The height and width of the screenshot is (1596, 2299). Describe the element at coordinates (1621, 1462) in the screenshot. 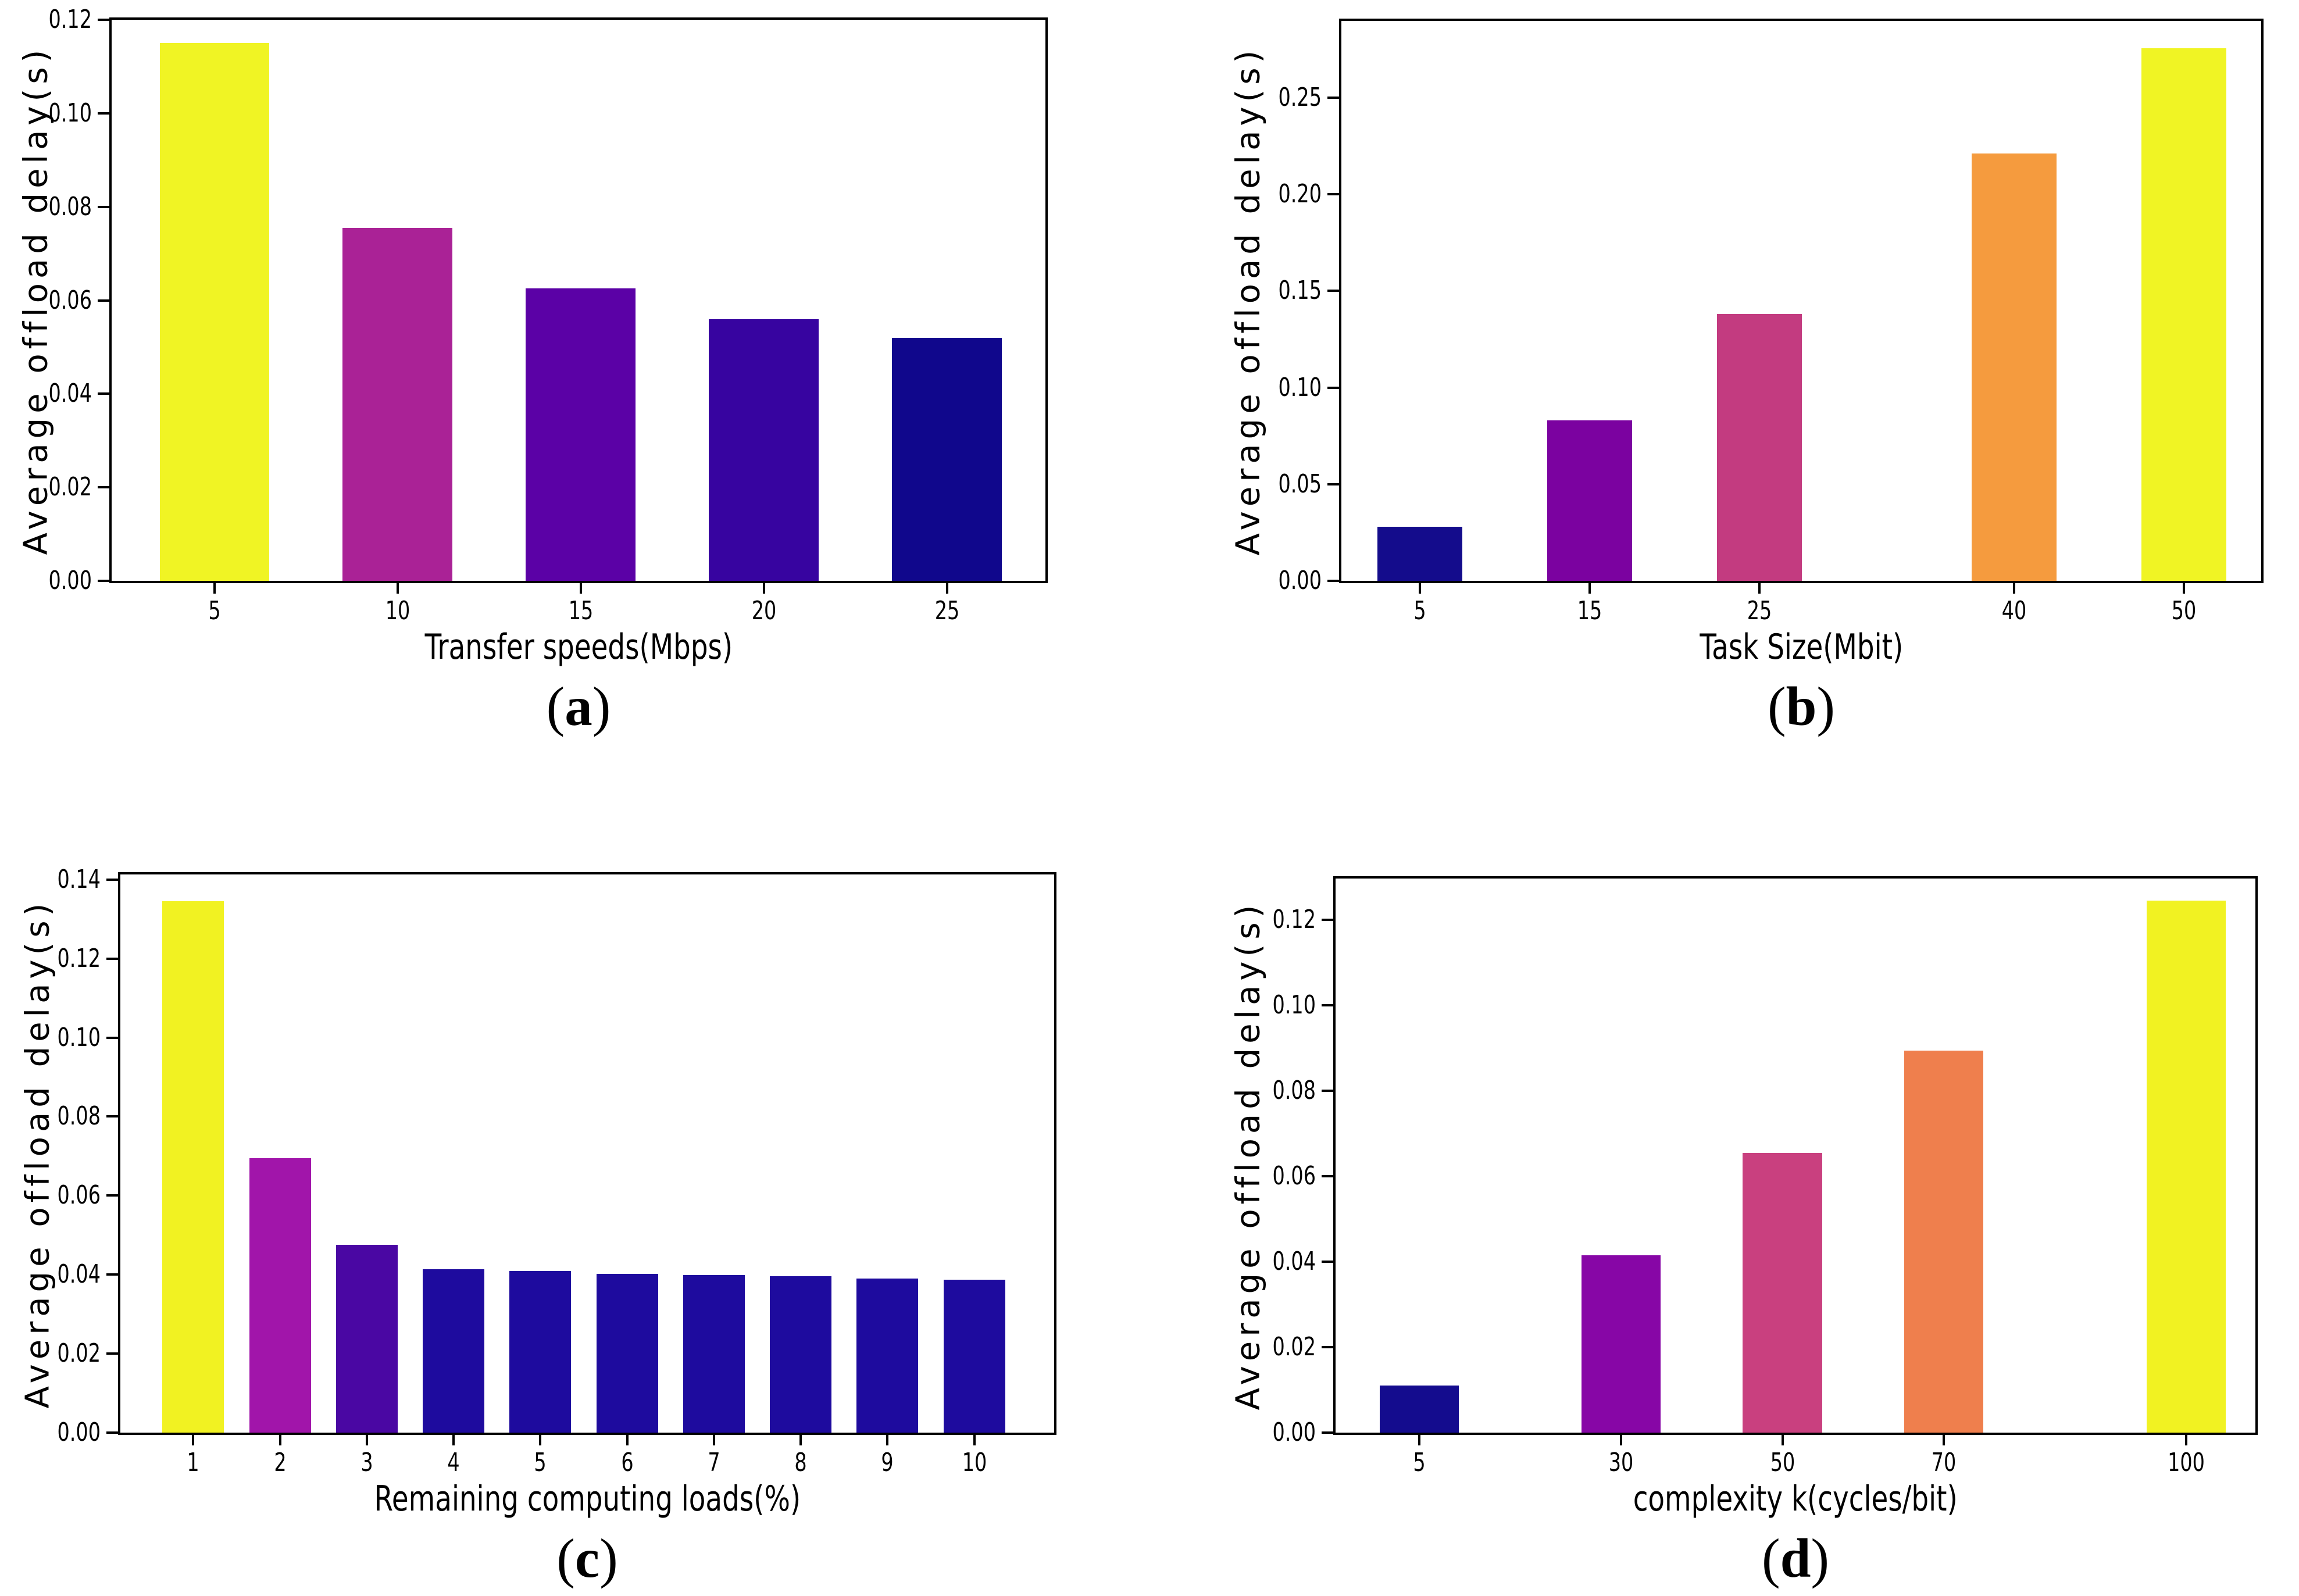

I see `x-tick-label: 30` at that location.